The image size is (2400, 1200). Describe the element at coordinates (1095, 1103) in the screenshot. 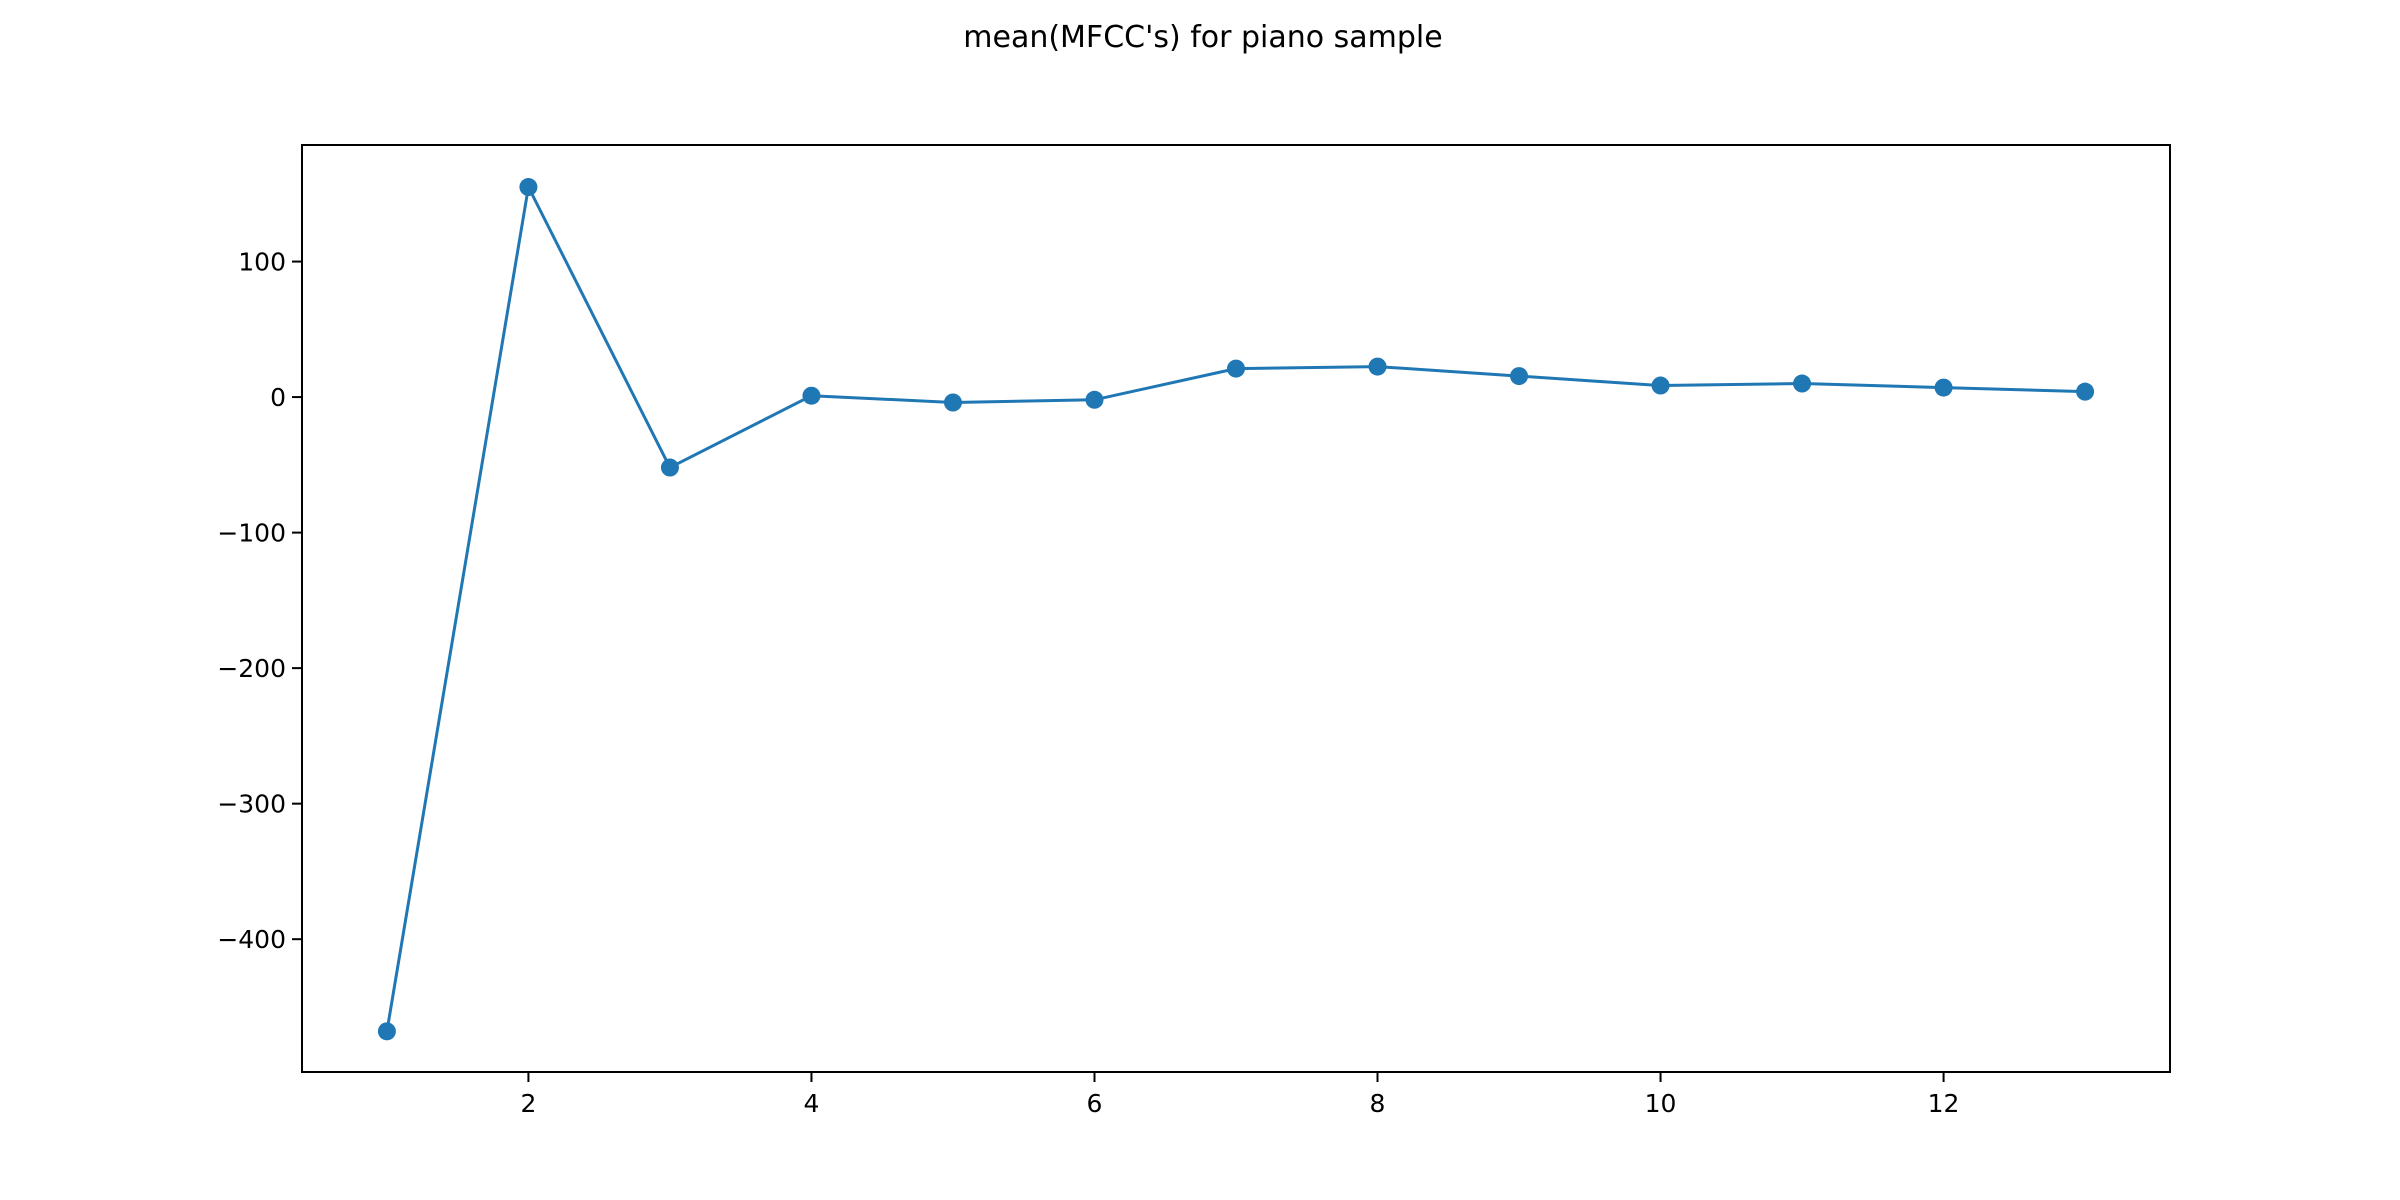

I see `x-tick-label: 6` at that location.